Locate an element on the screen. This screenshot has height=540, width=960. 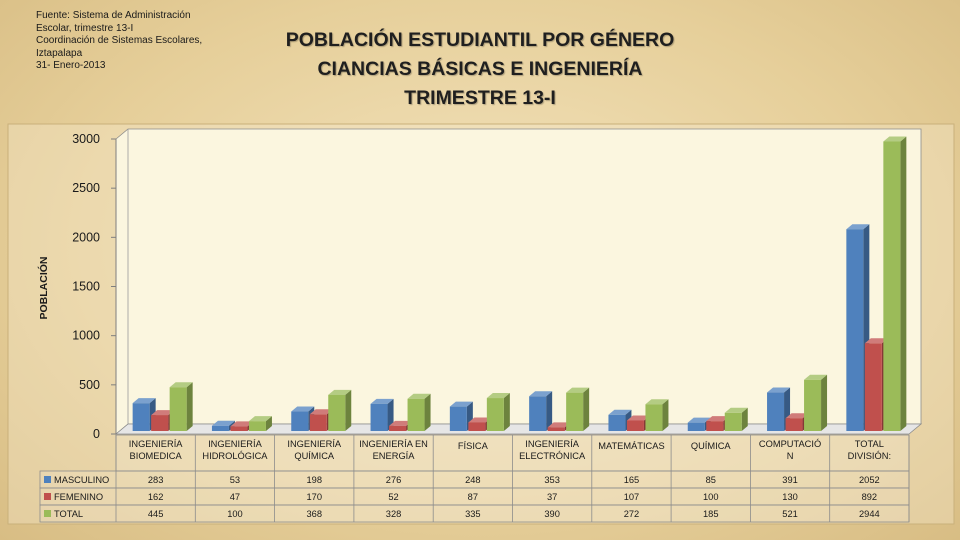
legend-label: MASCULINO is located at coordinates (81, 480).